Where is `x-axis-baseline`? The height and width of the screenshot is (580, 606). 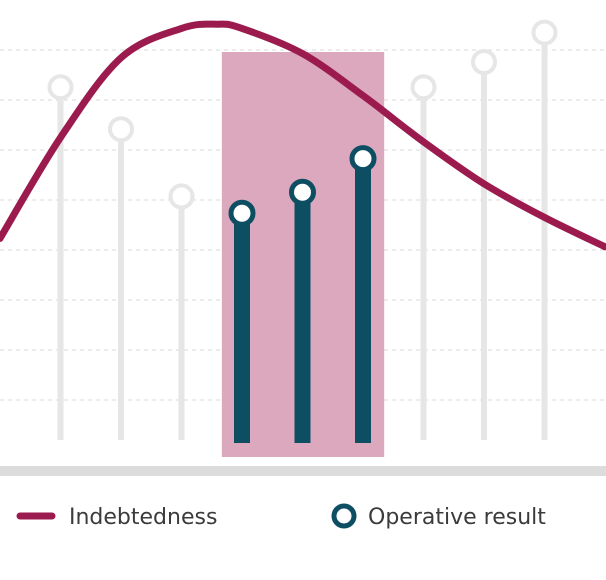 x-axis-baseline is located at coordinates (303, 471).